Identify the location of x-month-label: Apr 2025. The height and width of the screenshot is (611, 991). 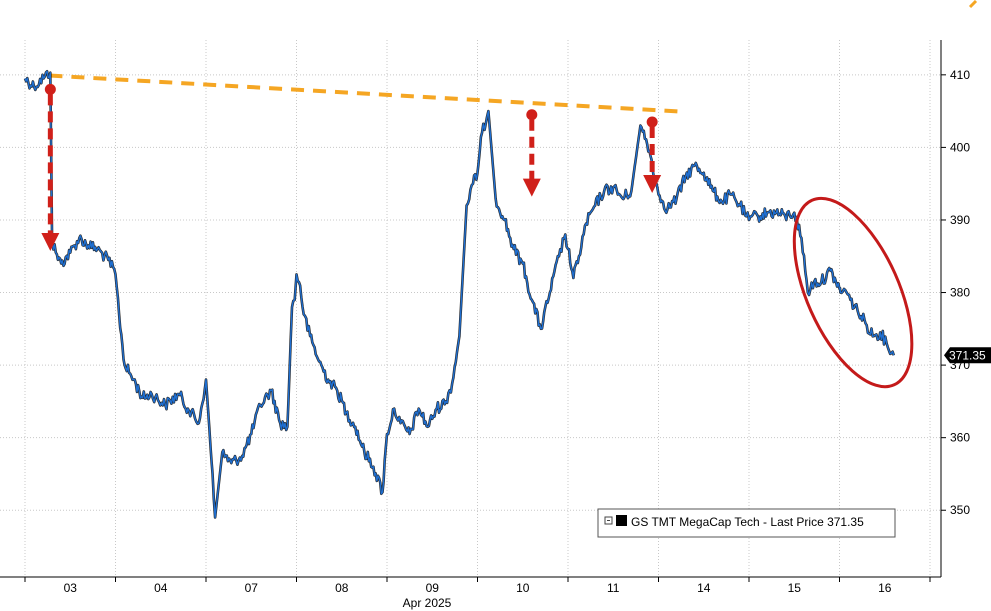
(427, 603).